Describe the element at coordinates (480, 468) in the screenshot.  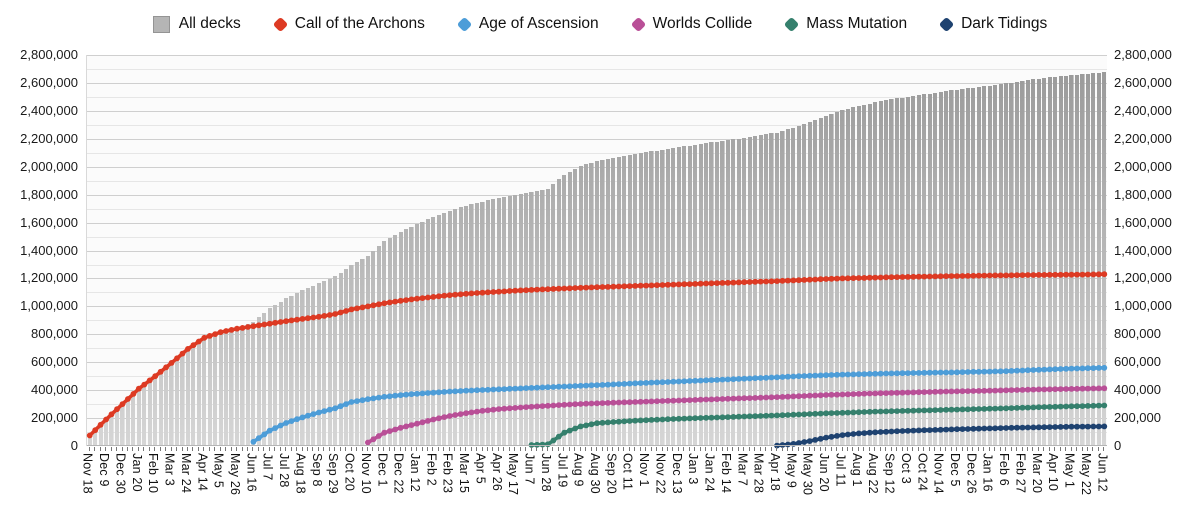
I see `x-axis-label: Apr 5` at that location.